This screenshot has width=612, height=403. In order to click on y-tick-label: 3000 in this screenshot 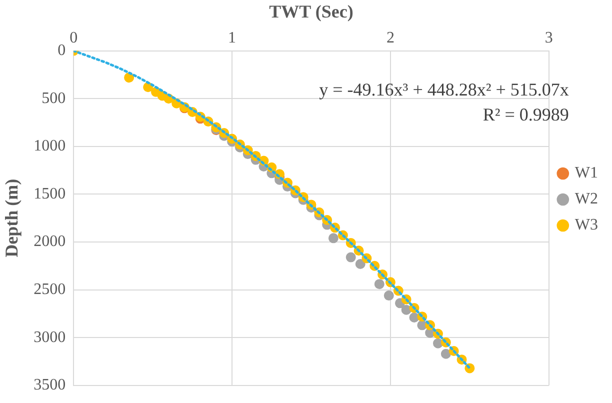, I will do `click(50, 337)`.